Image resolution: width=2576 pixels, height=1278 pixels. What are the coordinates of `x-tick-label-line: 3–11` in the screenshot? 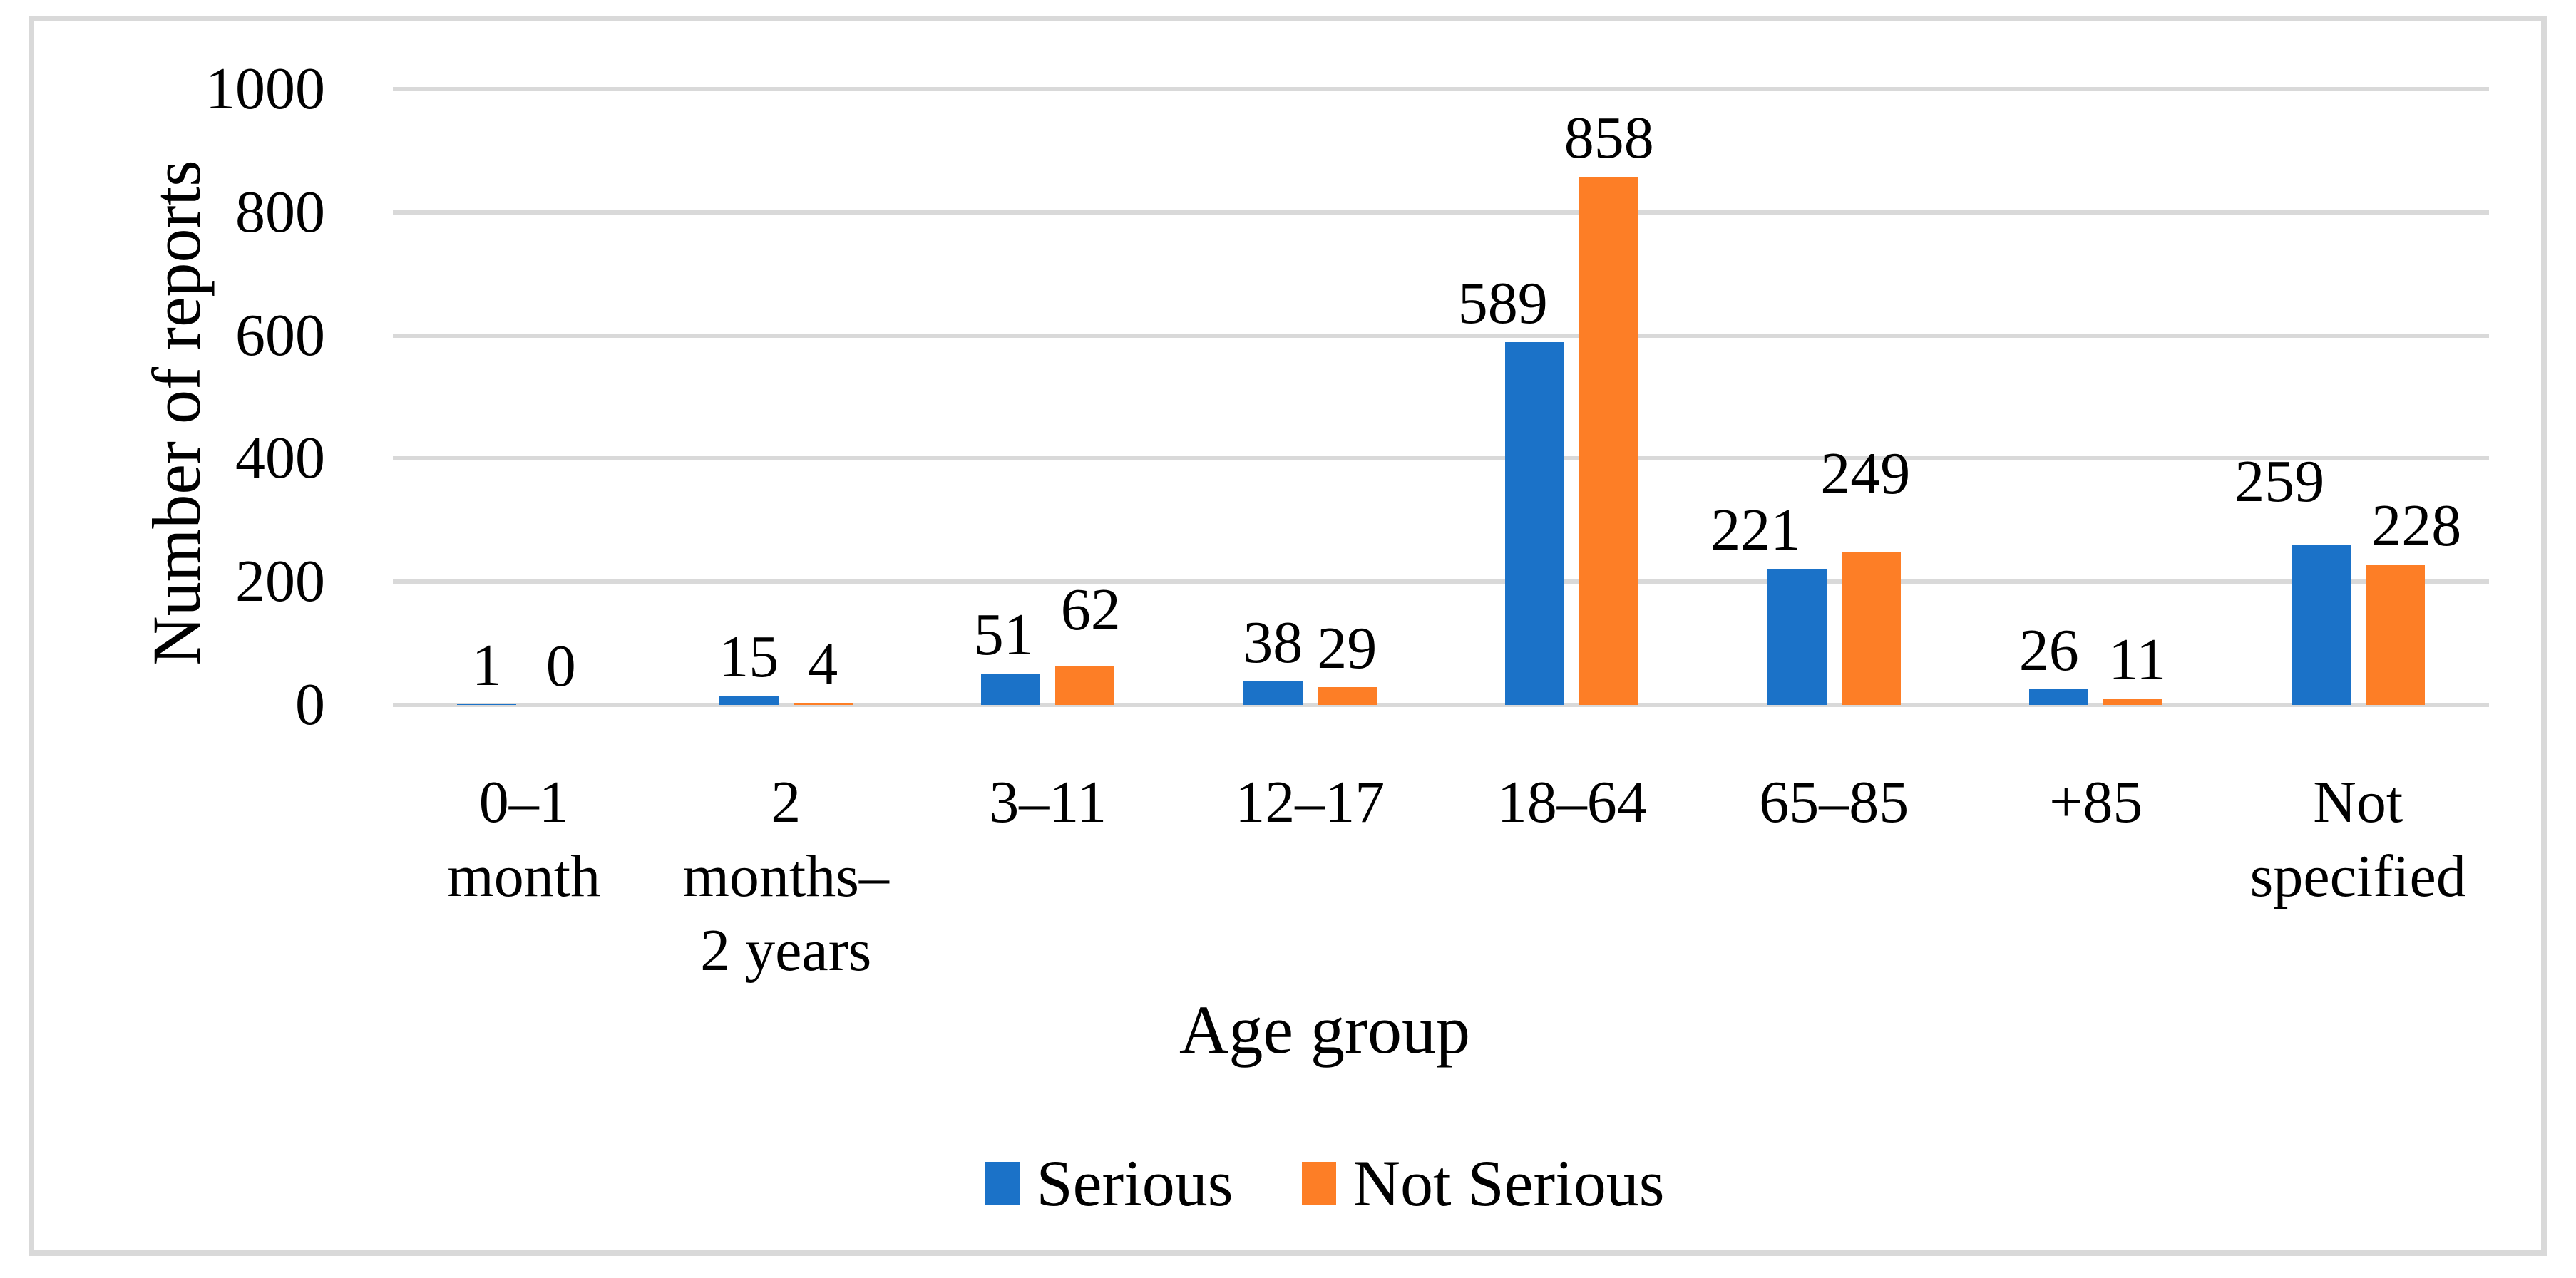 It's located at (1048, 802).